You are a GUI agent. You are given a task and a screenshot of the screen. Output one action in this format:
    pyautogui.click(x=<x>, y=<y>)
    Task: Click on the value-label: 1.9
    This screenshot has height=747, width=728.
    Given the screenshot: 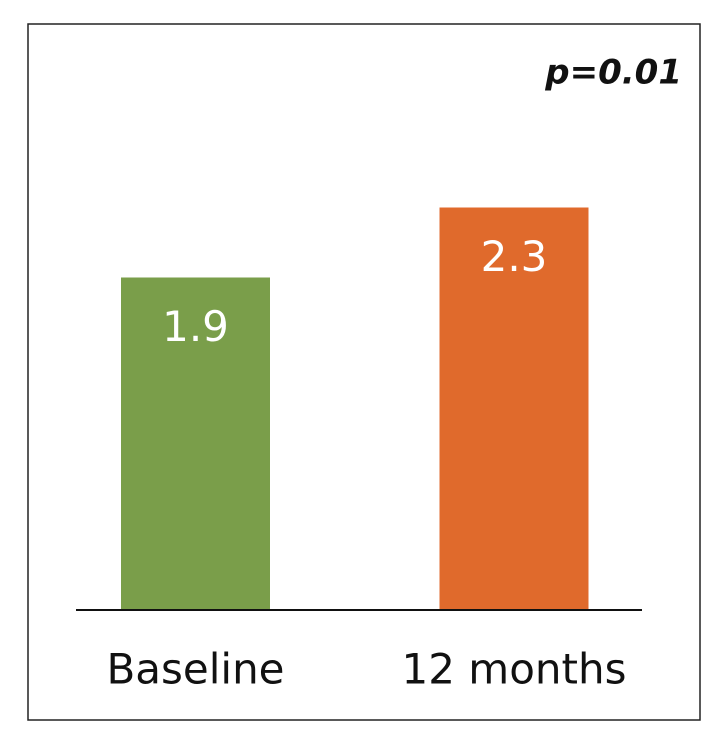 What is the action you would take?
    pyautogui.click(x=195, y=326)
    